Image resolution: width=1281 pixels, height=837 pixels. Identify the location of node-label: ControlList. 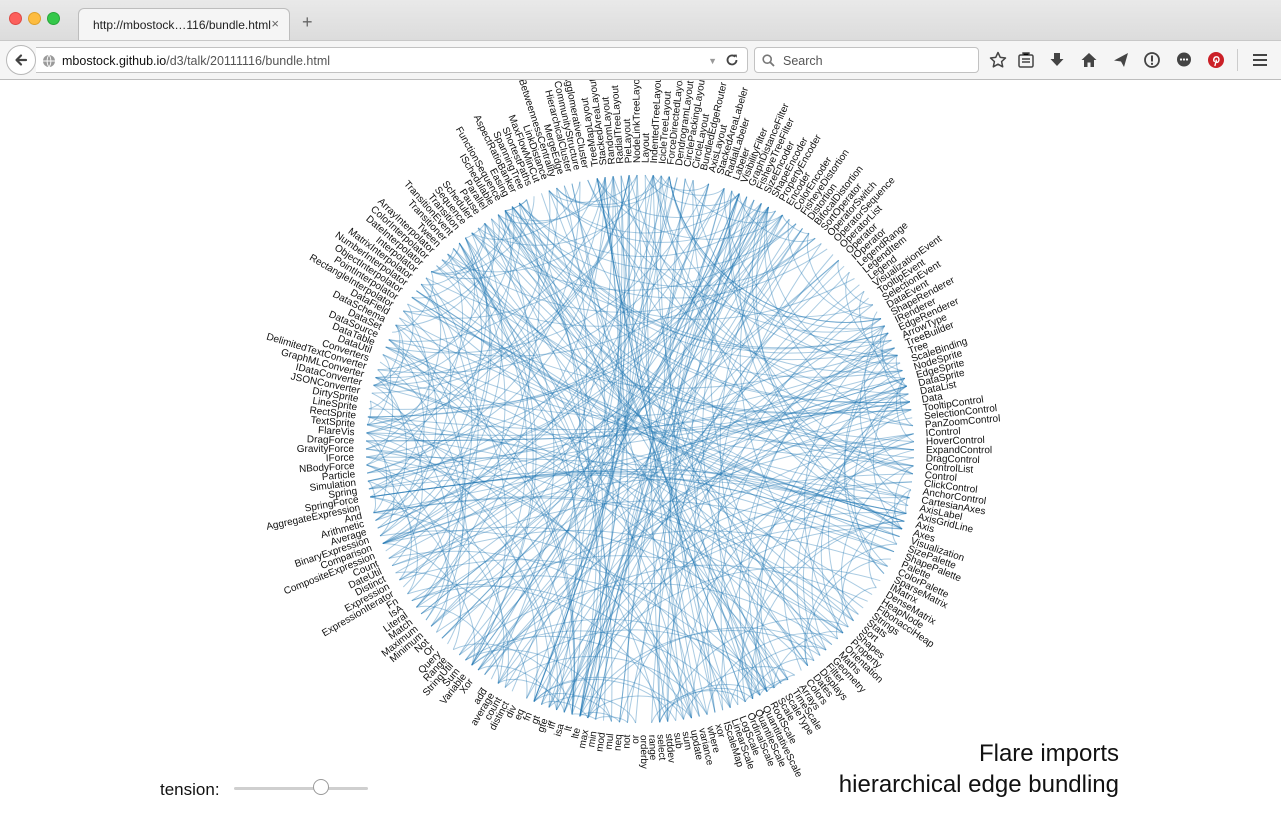
(949, 469).